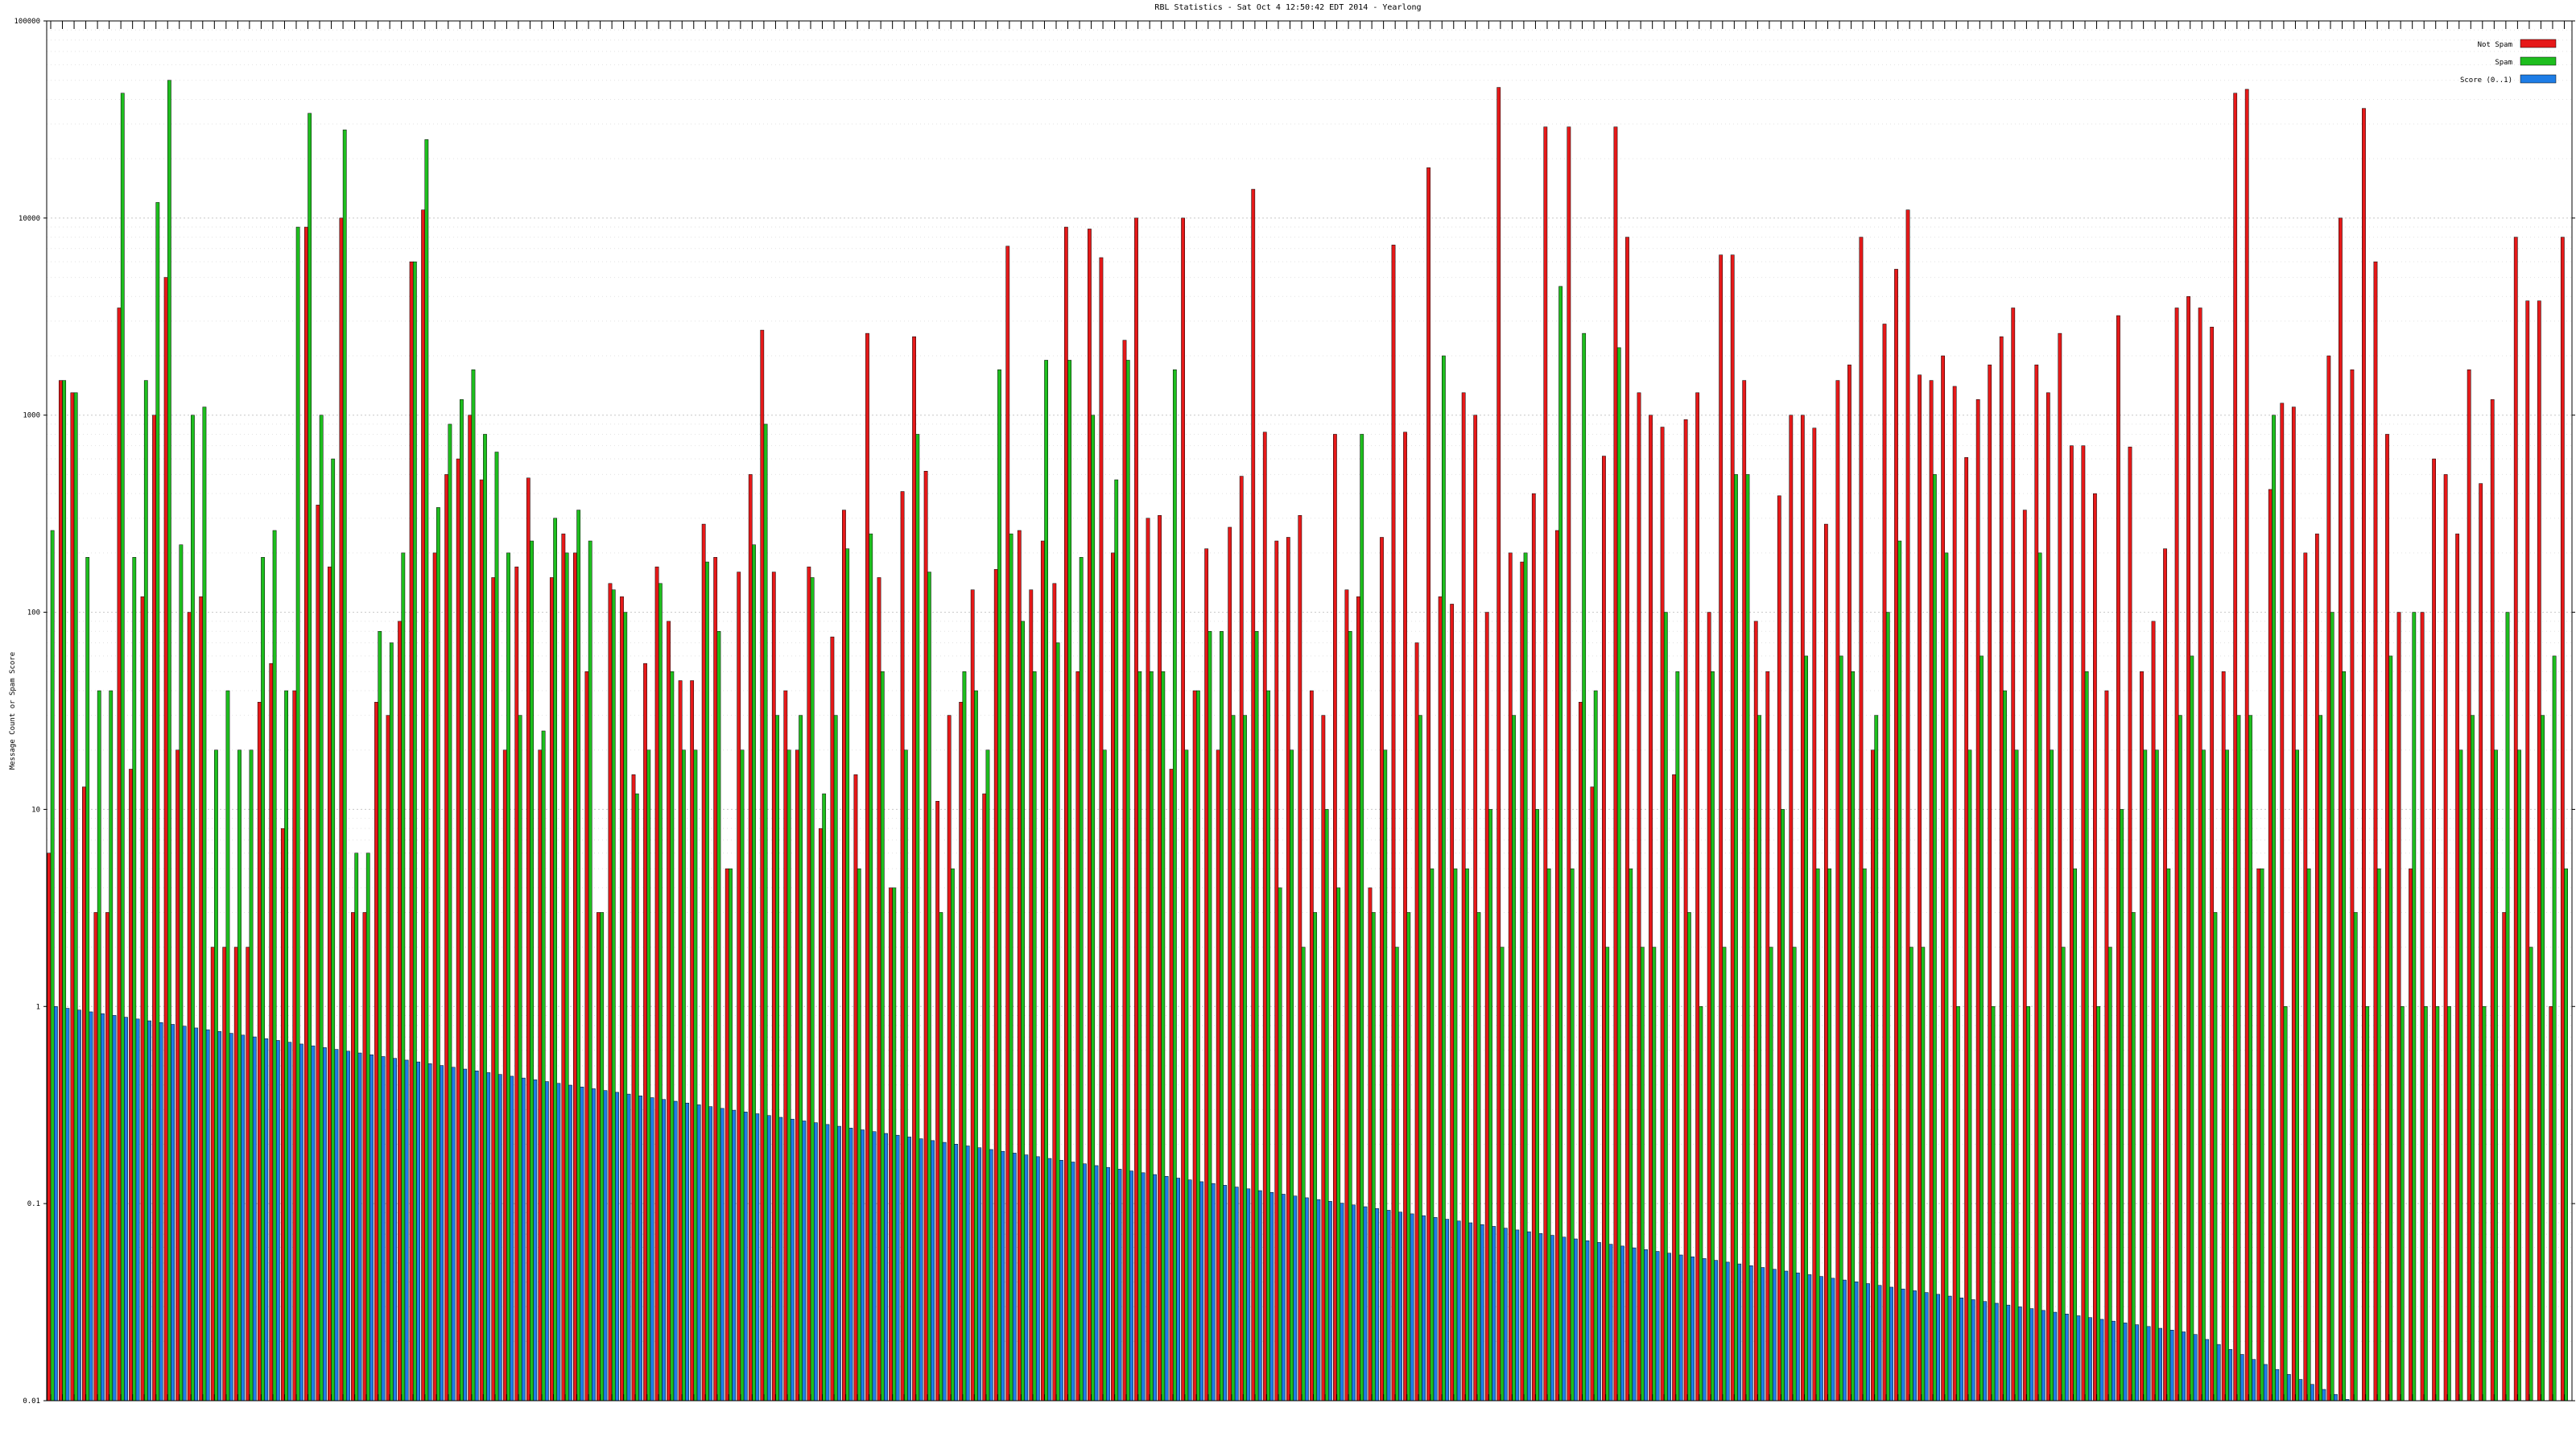 This screenshot has height=1449, width=2576. What do you see at coordinates (2508, 62) in the screenshot?
I see `legend: Not Spam Spam Score (0..1)` at bounding box center [2508, 62].